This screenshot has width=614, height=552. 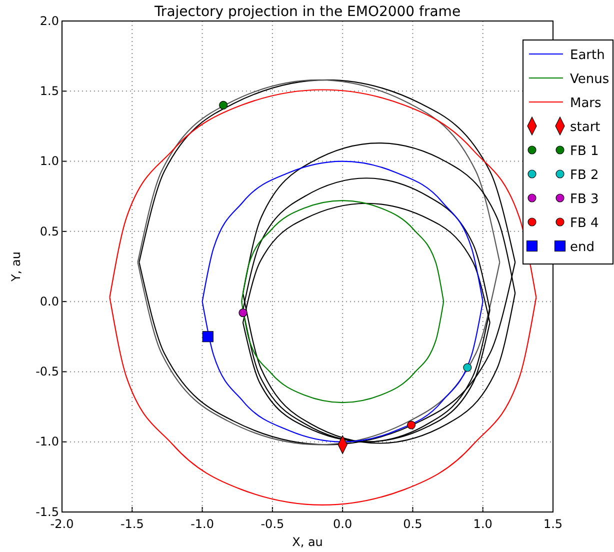 I want to click on y-tick-label: 0.0, so click(x=49, y=301).